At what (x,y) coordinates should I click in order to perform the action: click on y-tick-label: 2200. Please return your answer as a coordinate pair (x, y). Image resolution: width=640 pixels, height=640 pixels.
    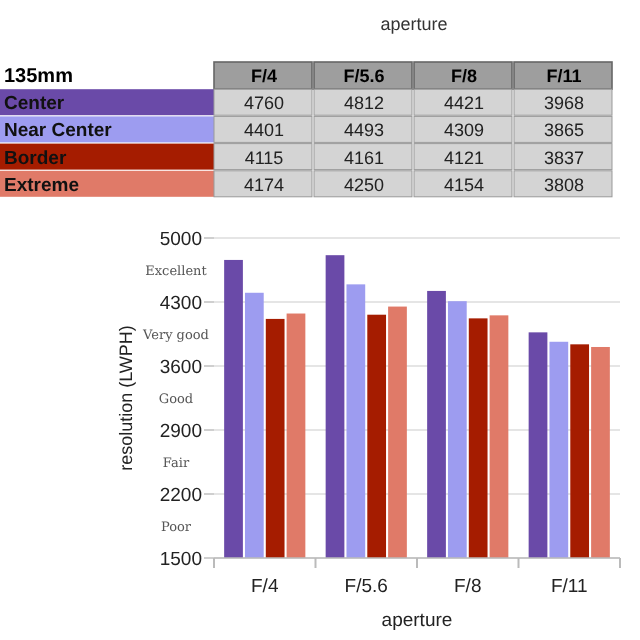
    Looking at the image, I should click on (180, 496).